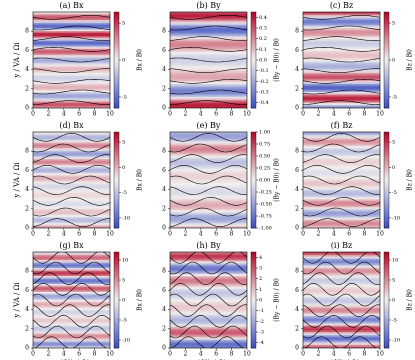 This screenshot has width=415, height=360. What do you see at coordinates (394, 193) in the screenshot?
I see `colorbar-tick-label: -5` at bounding box center [394, 193].